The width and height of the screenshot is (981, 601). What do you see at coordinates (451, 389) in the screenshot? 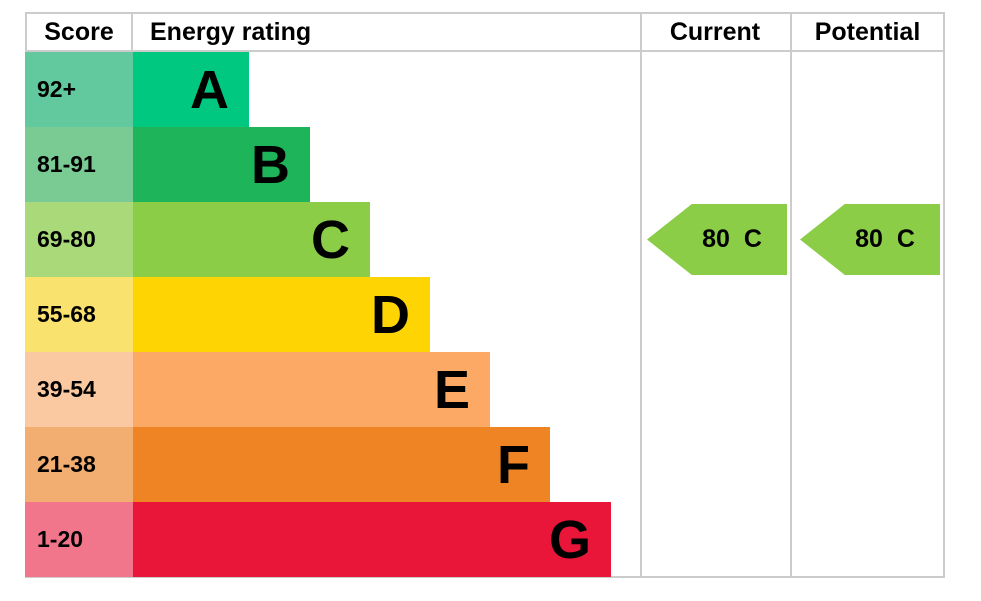
I see `band-e-grade-letter: E` at bounding box center [451, 389].